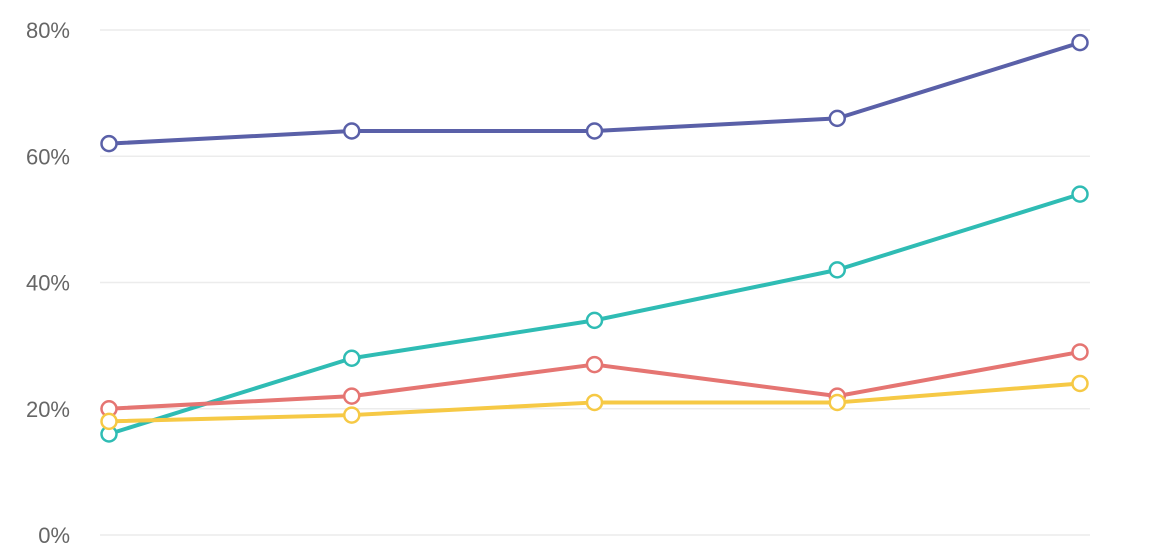 Image resolution: width=1166 pixels, height=550 pixels. Describe the element at coordinates (54, 535) in the screenshot. I see `y-tick-label: 0%` at that location.